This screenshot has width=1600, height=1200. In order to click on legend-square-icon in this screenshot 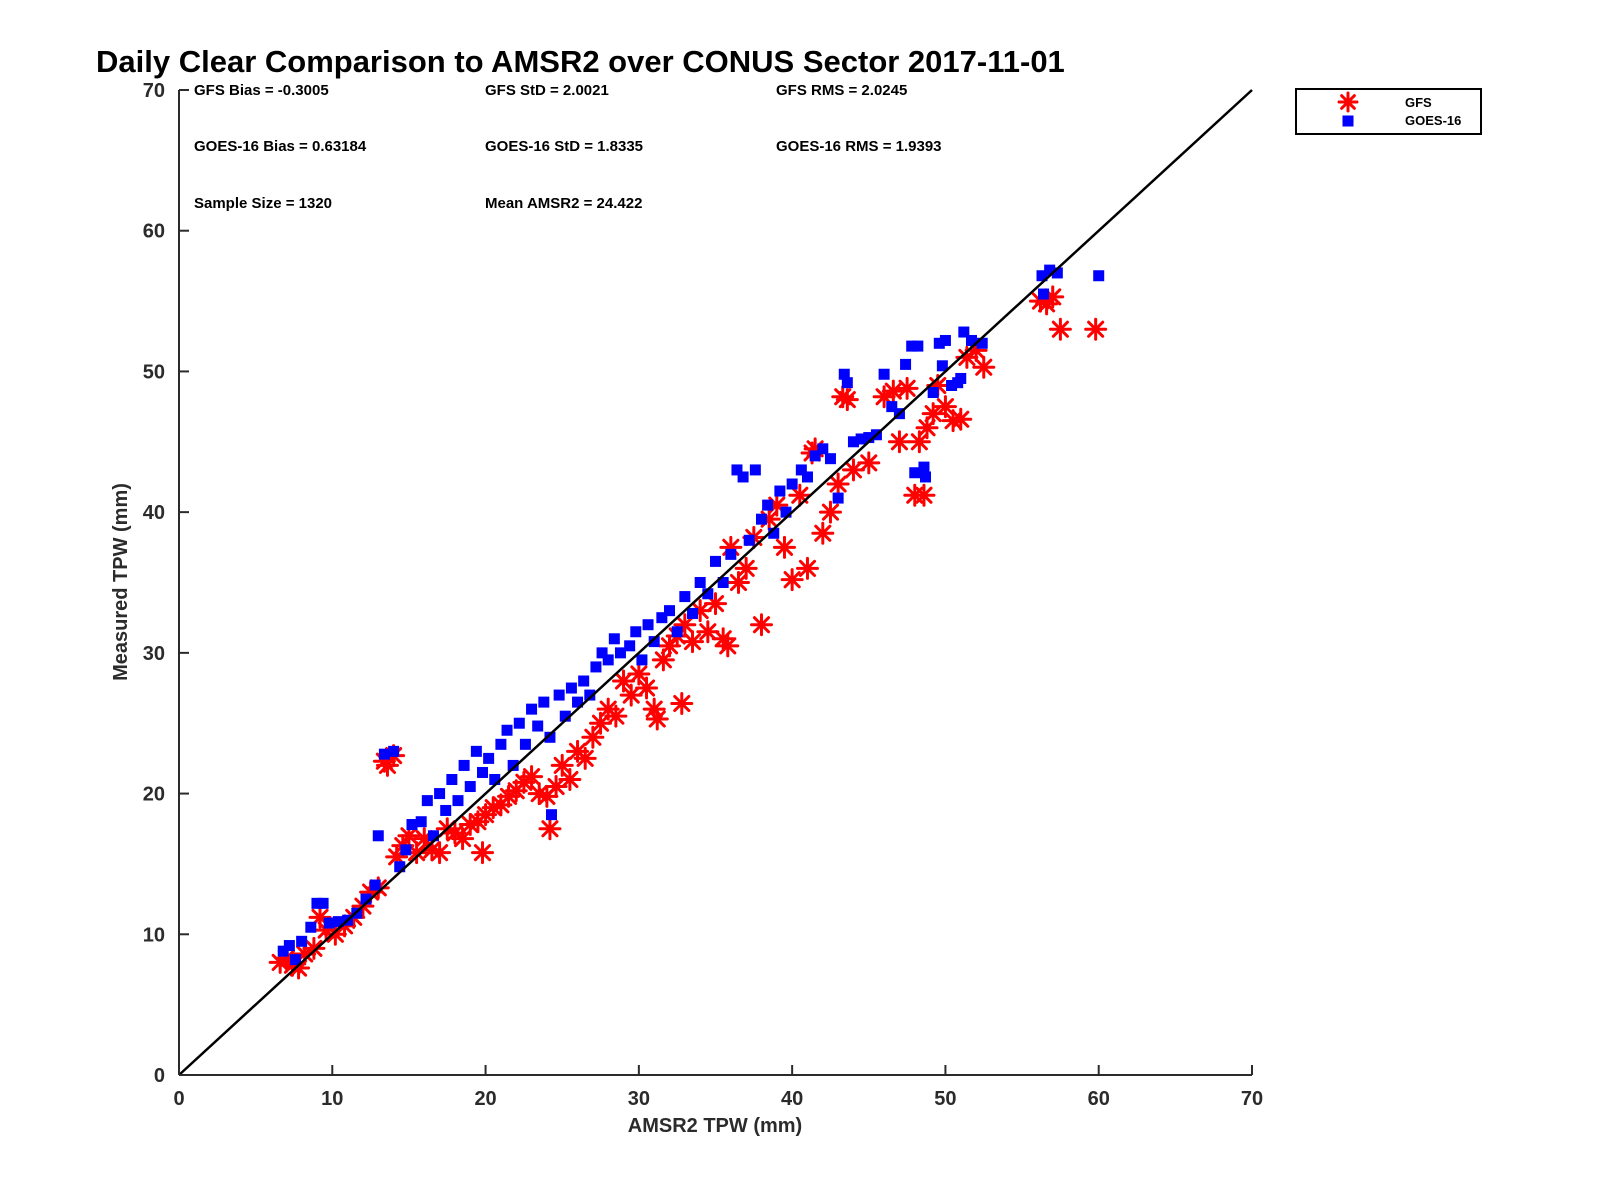, I will do `click(1348, 121)`.